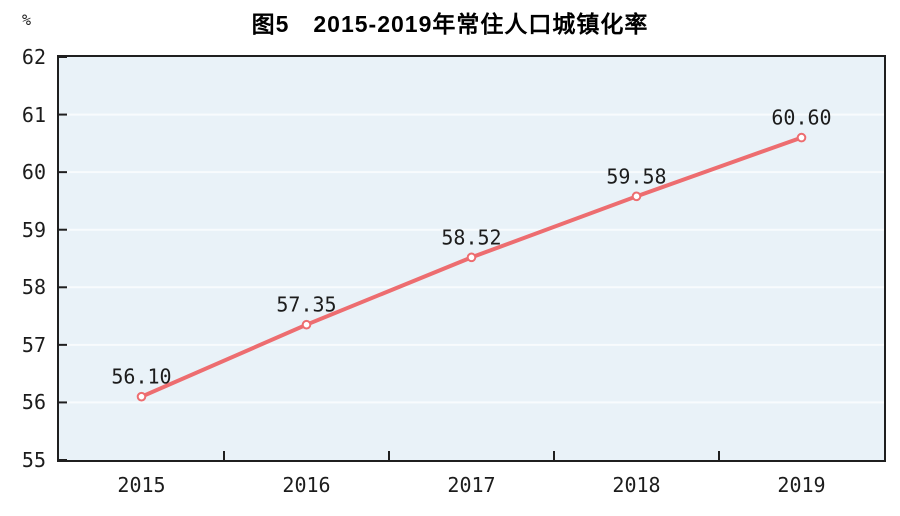  Describe the element at coordinates (33, 172) in the screenshot. I see `y-axis-tick-label: 60` at that location.